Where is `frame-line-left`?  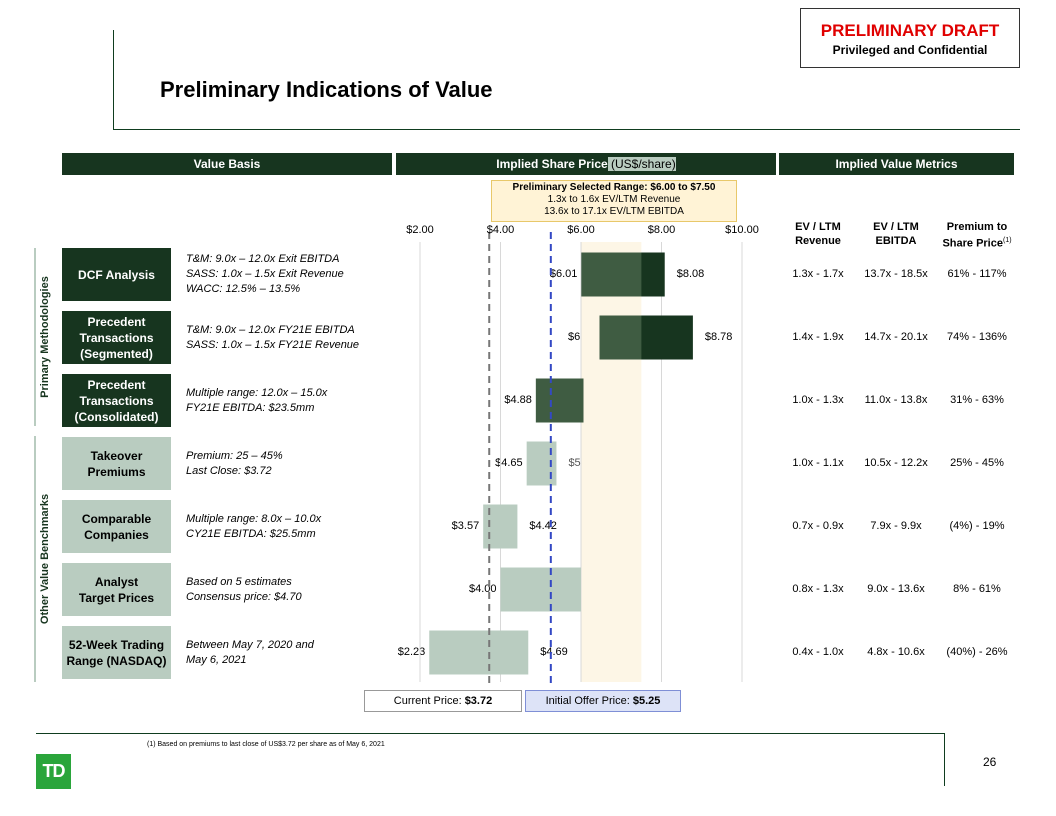
frame-line-left is located at coordinates (113, 79).